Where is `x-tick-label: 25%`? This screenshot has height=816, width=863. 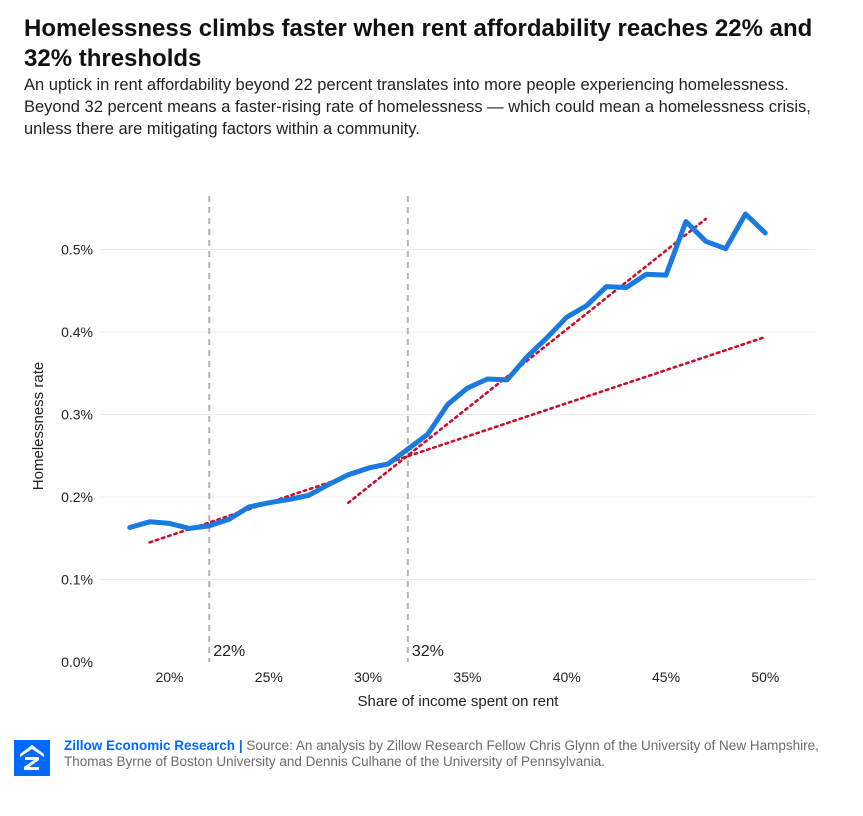
x-tick-label: 25% is located at coordinates (269, 677).